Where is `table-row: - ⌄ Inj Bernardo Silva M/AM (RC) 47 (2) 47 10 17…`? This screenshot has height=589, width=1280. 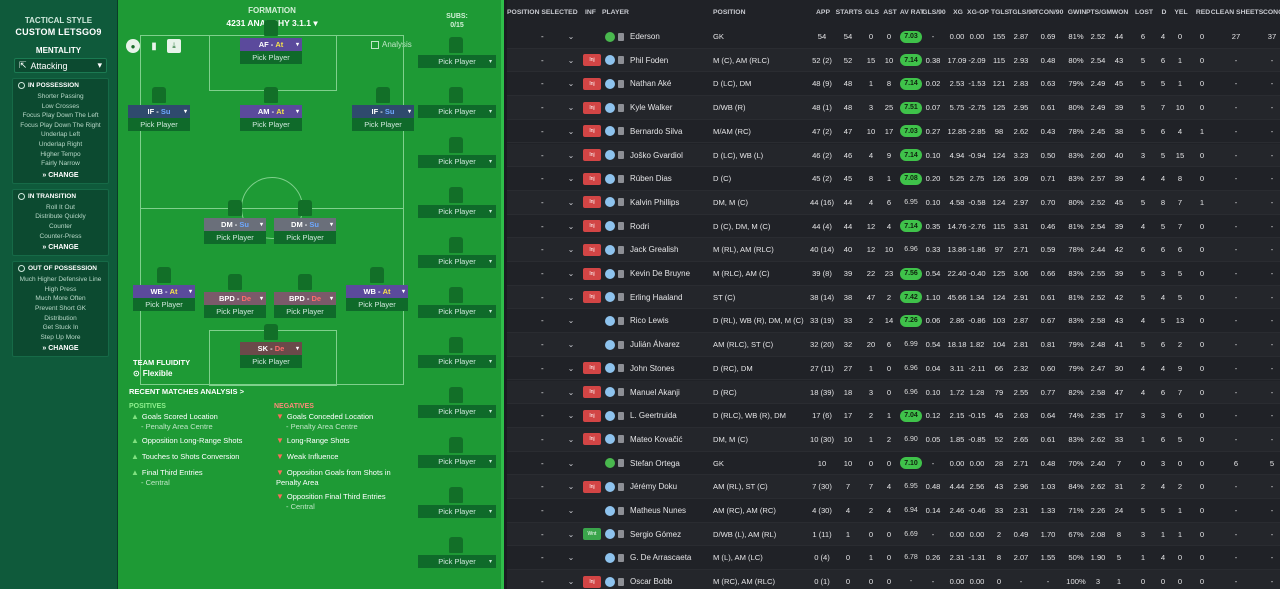 table-row: - ⌄ Inj Bernardo Silva M/AM (RC) 47 (2) 47 10 17… is located at coordinates (893, 132).